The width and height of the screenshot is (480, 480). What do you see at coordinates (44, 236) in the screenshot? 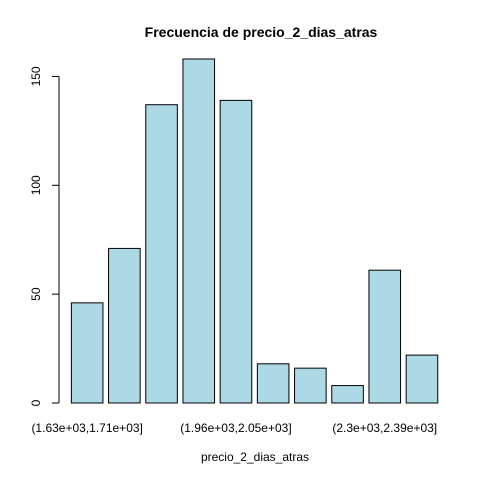
I see `y-axis: 0 50 100 150` at bounding box center [44, 236].